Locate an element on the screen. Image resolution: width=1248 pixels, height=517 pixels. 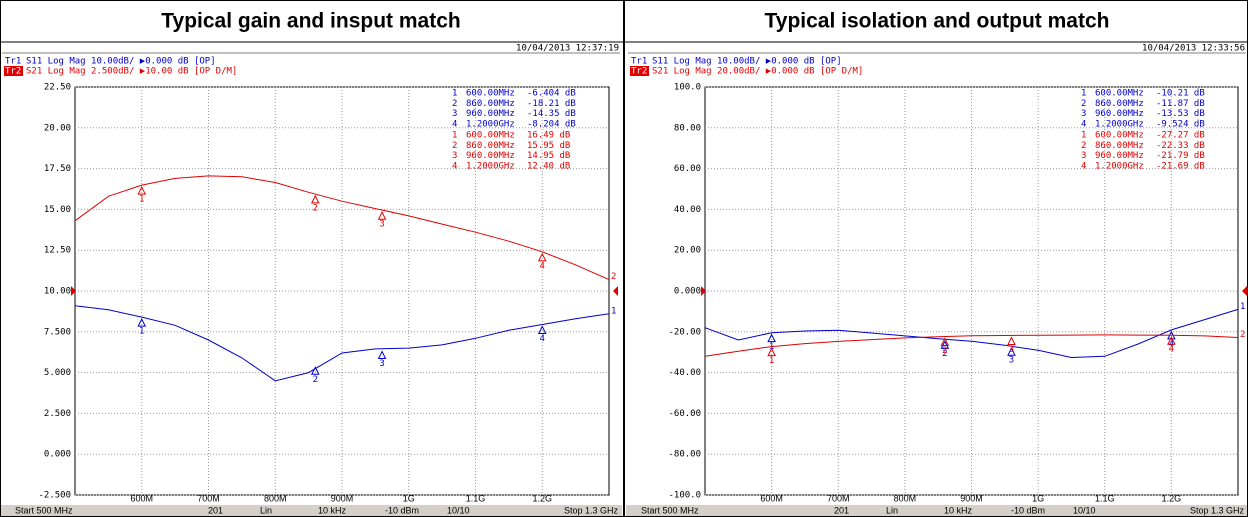
footer-text: Start 500 MHz is located at coordinates (670, 510).